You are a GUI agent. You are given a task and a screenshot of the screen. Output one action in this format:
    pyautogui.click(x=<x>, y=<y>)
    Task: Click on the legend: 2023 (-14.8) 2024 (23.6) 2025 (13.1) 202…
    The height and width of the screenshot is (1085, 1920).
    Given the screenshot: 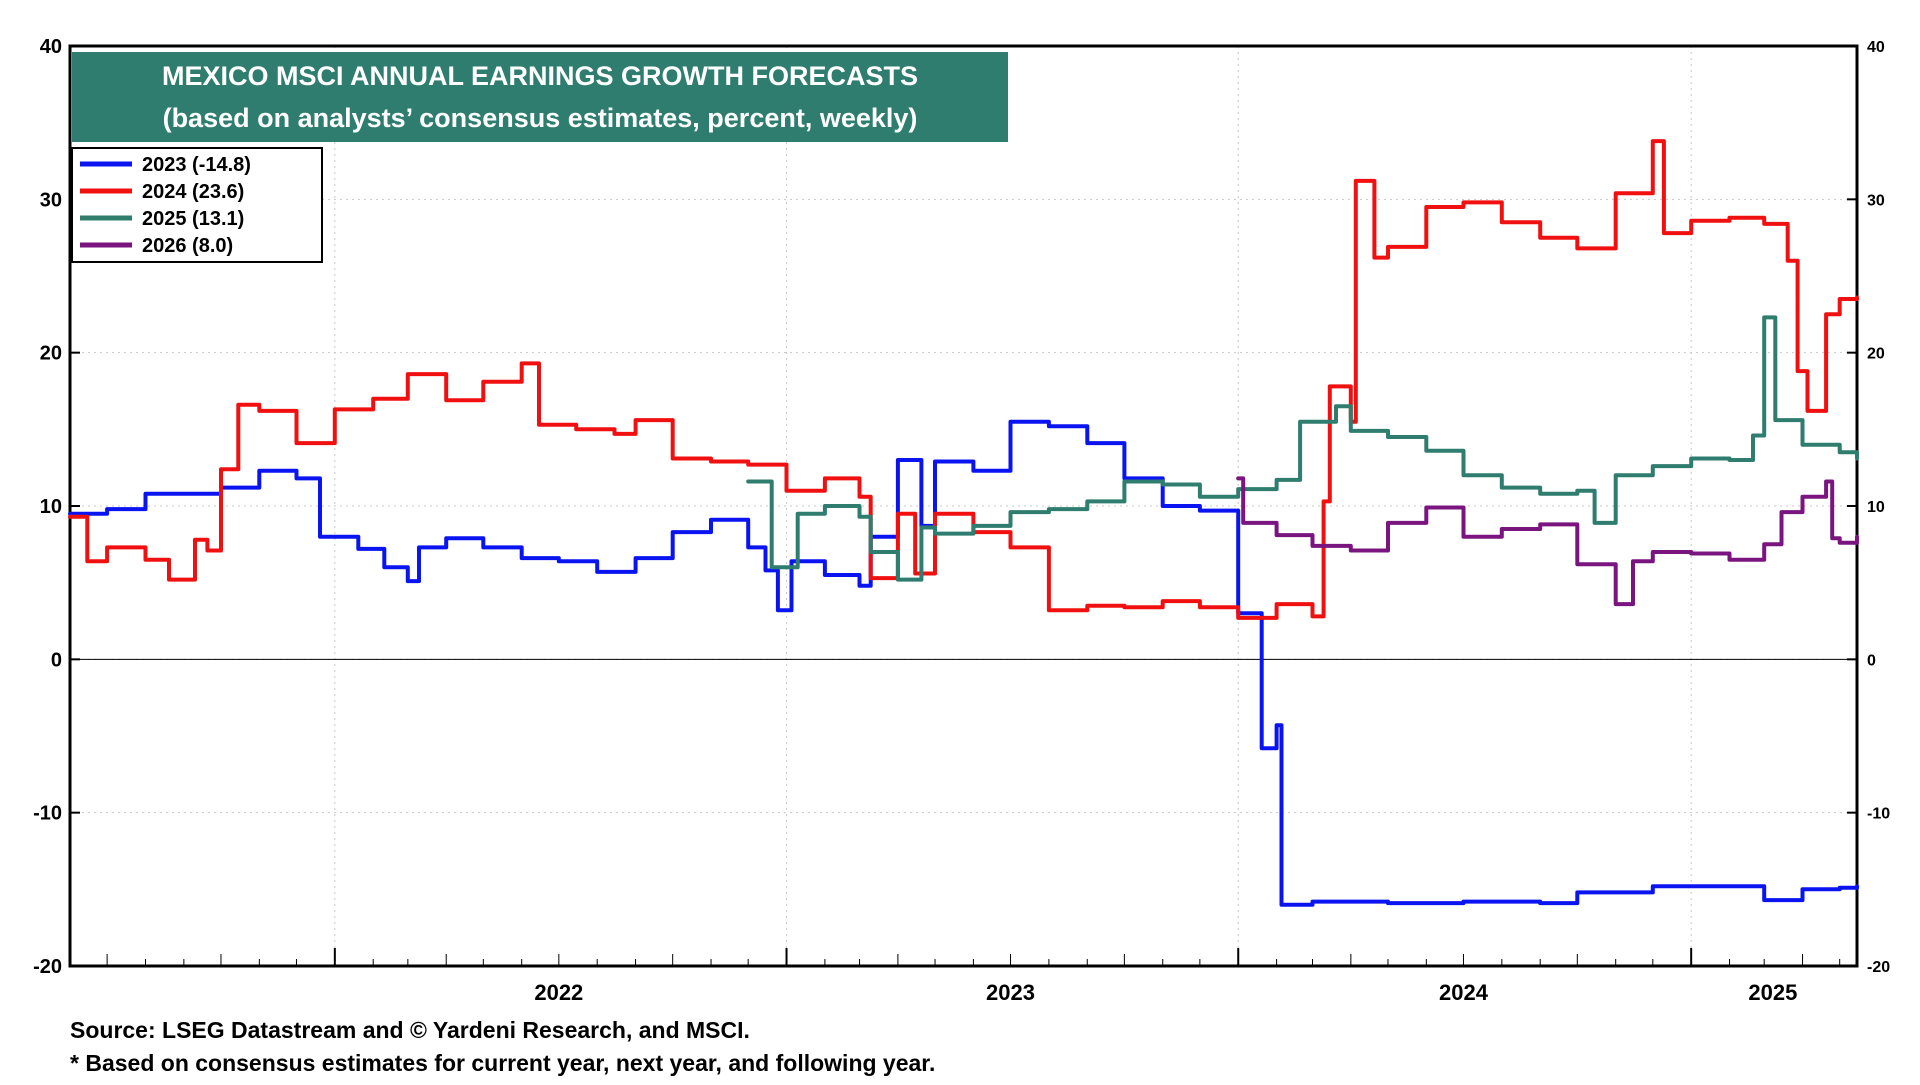 What is the action you would take?
    pyautogui.click(x=197, y=205)
    